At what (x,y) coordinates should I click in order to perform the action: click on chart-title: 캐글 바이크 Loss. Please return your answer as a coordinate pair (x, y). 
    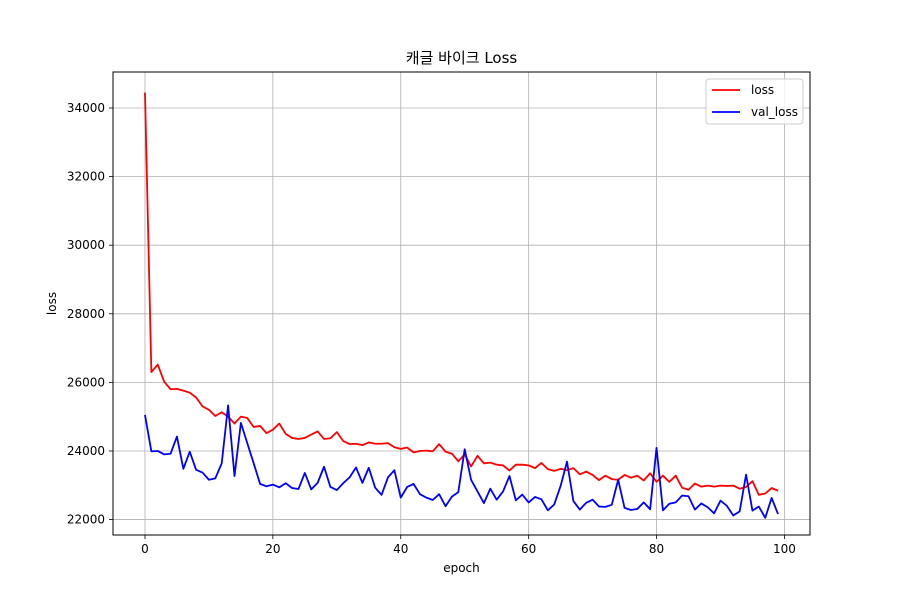
    Looking at the image, I should click on (462, 58).